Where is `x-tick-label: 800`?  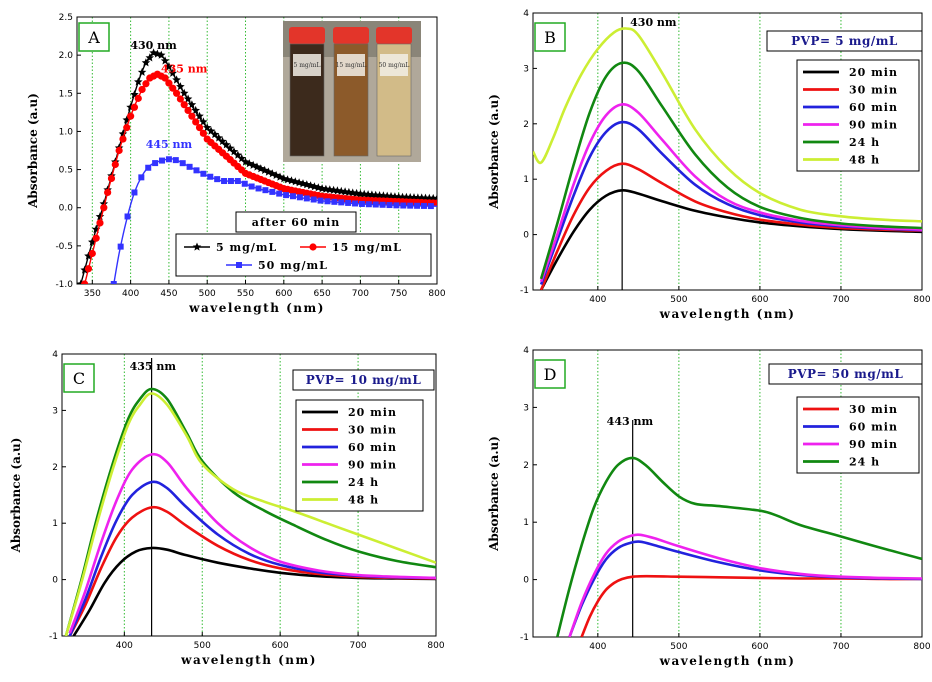 x-tick-label: 800 is located at coordinates (435, 646).